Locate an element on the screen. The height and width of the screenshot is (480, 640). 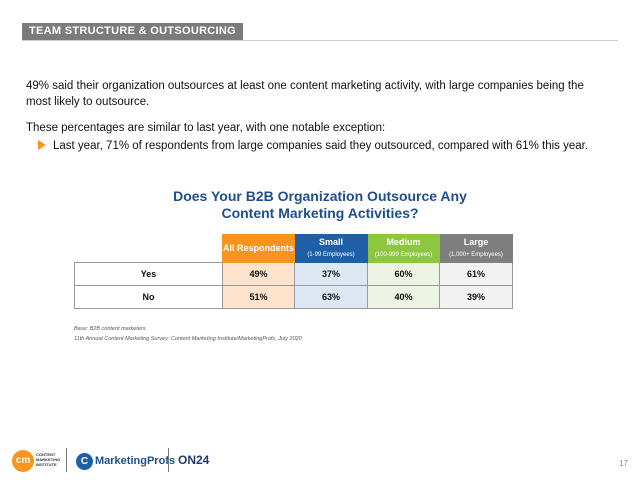
cell-value: 63% is located at coordinates (331, 297).